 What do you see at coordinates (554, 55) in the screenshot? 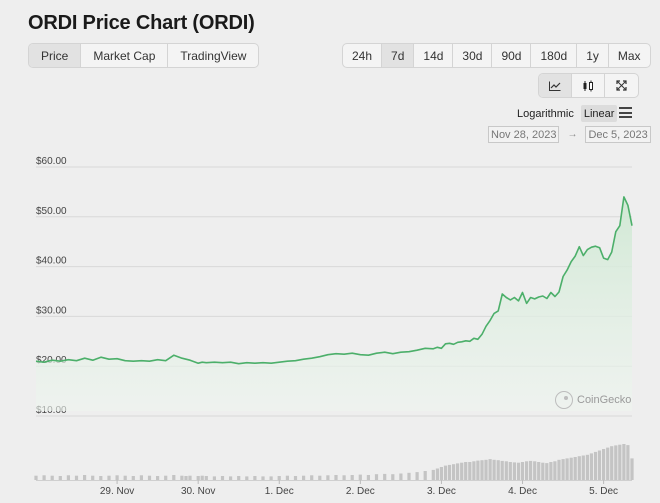
I see `range-180d-button: 180d` at bounding box center [554, 55].